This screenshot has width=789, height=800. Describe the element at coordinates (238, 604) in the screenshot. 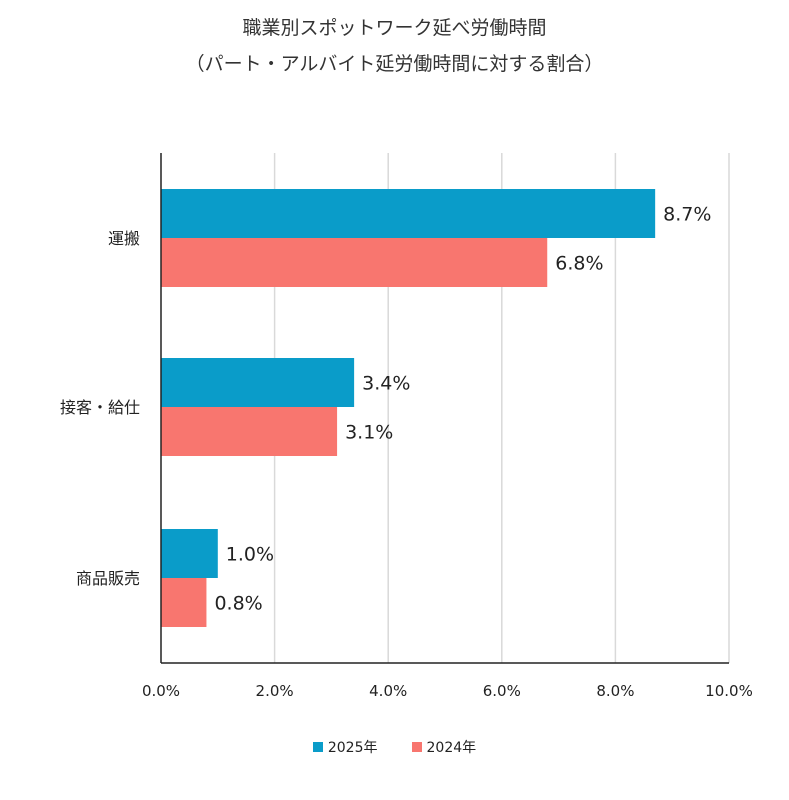

I see `data-label: 0.8%` at that location.